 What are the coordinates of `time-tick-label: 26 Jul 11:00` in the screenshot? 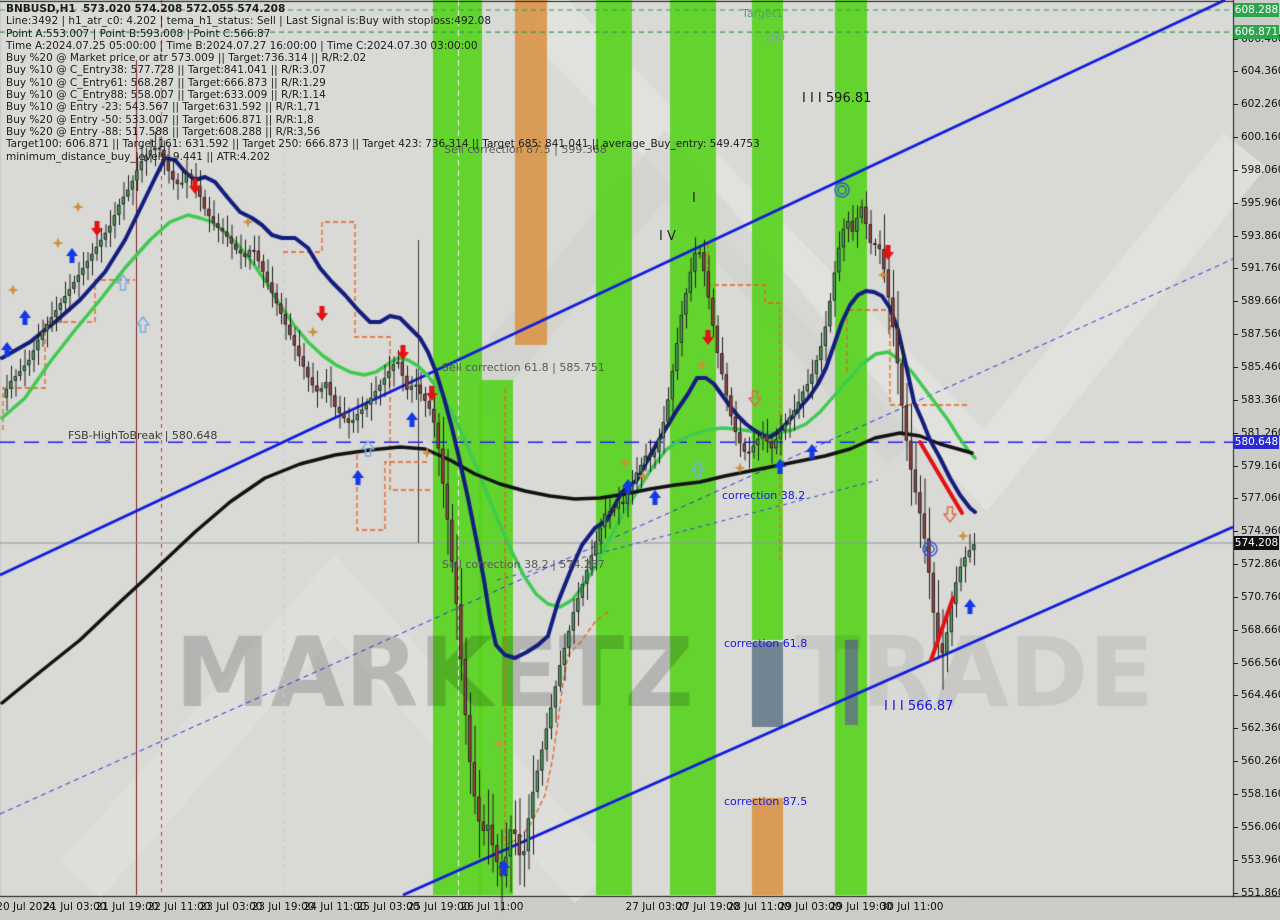 It's located at (492, 907).